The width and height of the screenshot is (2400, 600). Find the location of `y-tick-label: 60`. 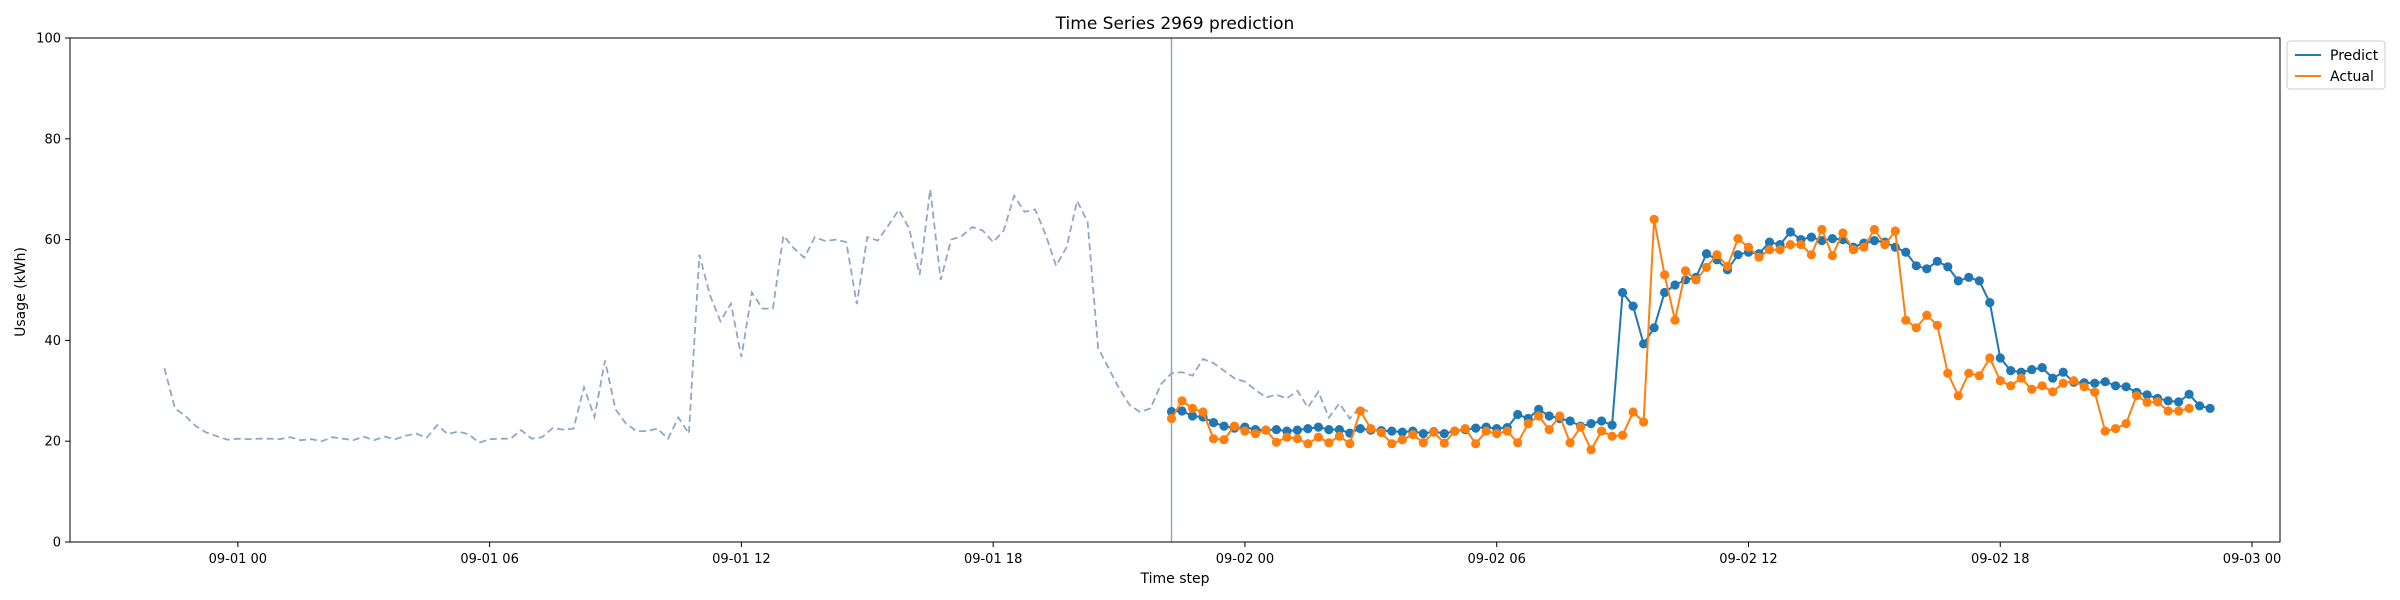

y-tick-label: 60 is located at coordinates (52, 240).